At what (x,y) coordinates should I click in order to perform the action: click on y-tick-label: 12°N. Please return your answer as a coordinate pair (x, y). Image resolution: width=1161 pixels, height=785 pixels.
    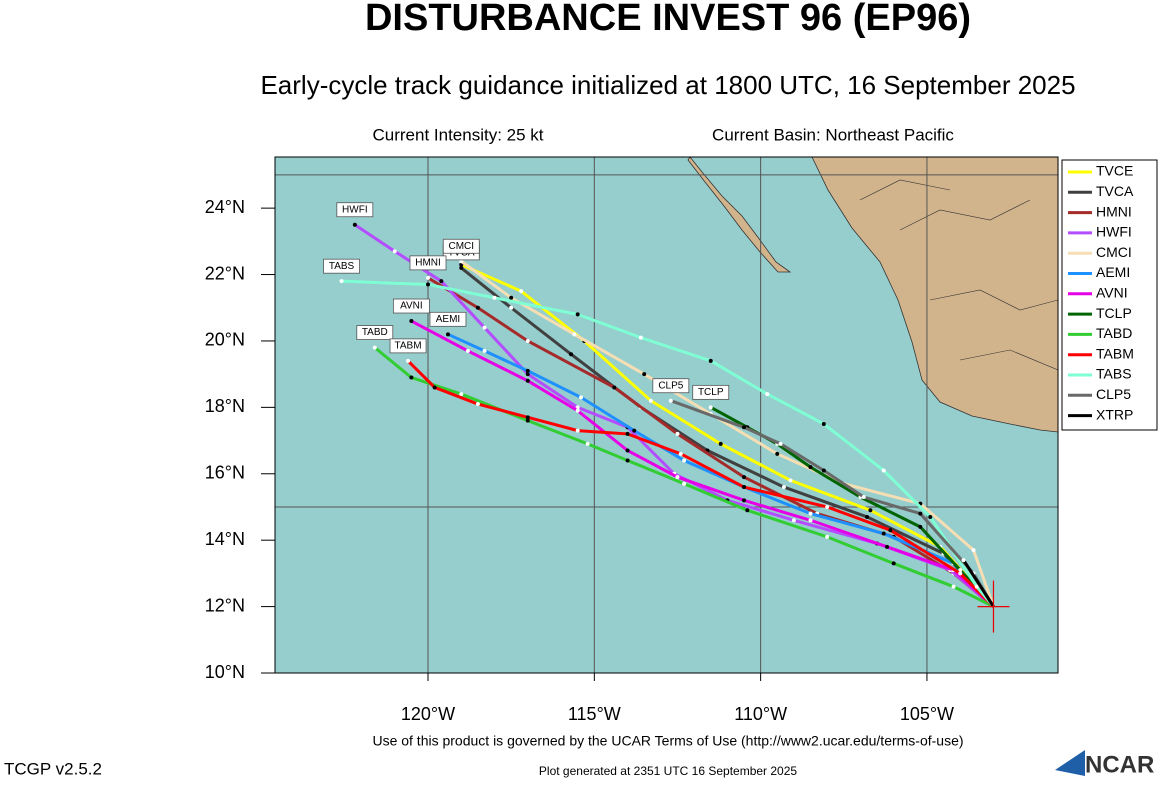
    Looking at the image, I should click on (225, 605).